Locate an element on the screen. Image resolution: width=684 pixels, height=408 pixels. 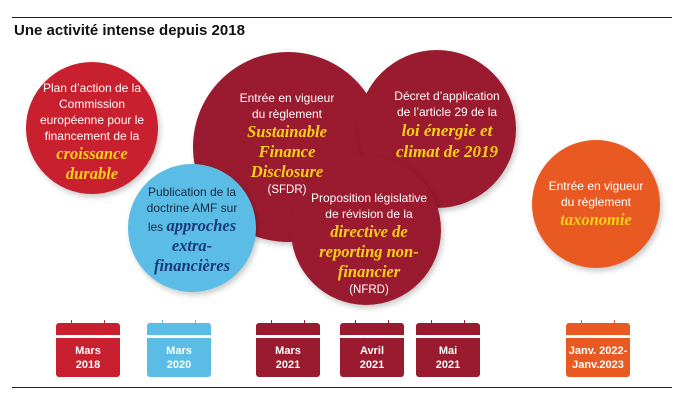
calendar-avril-2021: Avril 2021 is located at coordinates (372, 347).